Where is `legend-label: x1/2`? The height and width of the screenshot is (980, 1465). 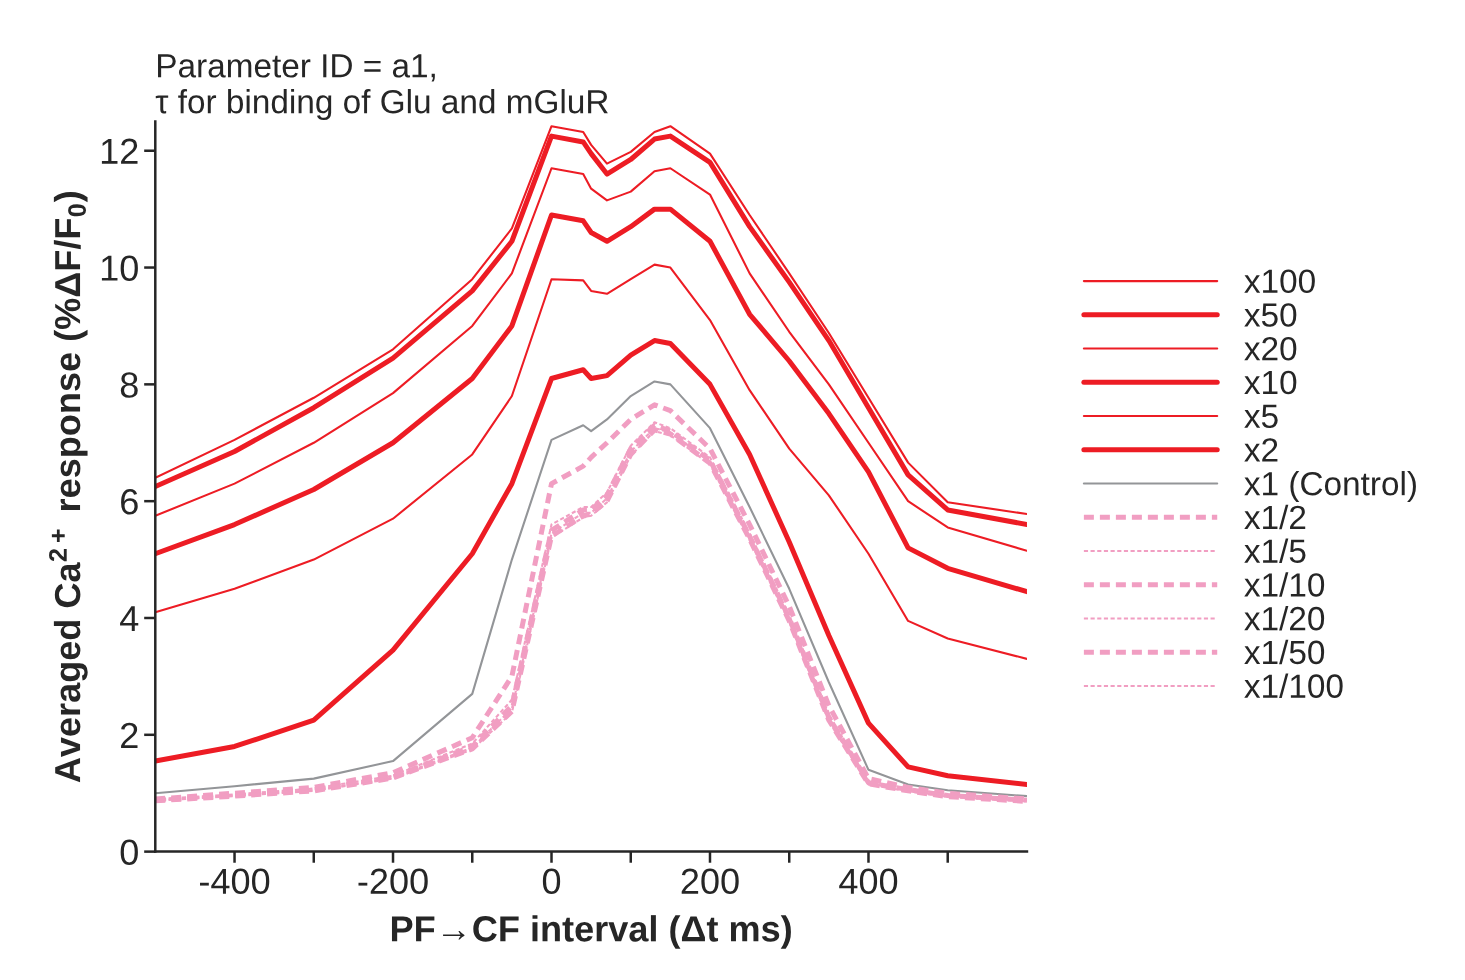
legend-label: x1/2 is located at coordinates (1275, 517).